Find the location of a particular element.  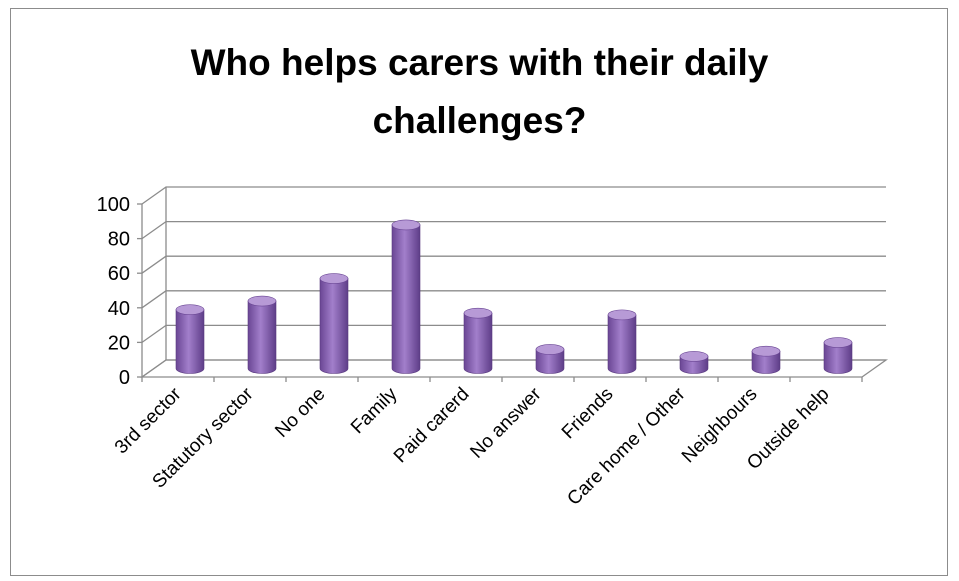

y-tick-label: 20 is located at coordinates (119, 343).